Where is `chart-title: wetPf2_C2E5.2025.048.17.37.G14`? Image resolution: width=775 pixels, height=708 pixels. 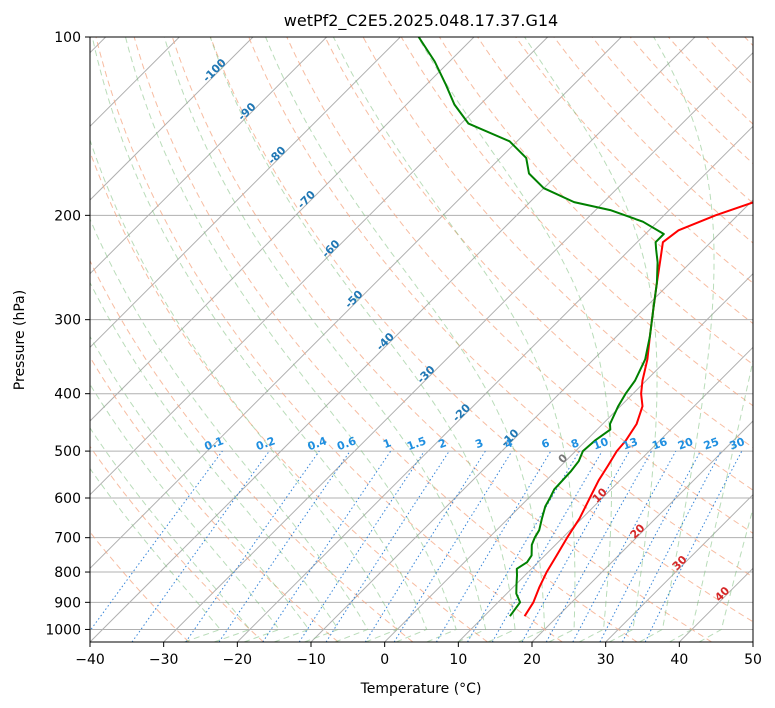
chart-title: wetPf2_C2E5.2025.048.17.37.G14 is located at coordinates (421, 21).